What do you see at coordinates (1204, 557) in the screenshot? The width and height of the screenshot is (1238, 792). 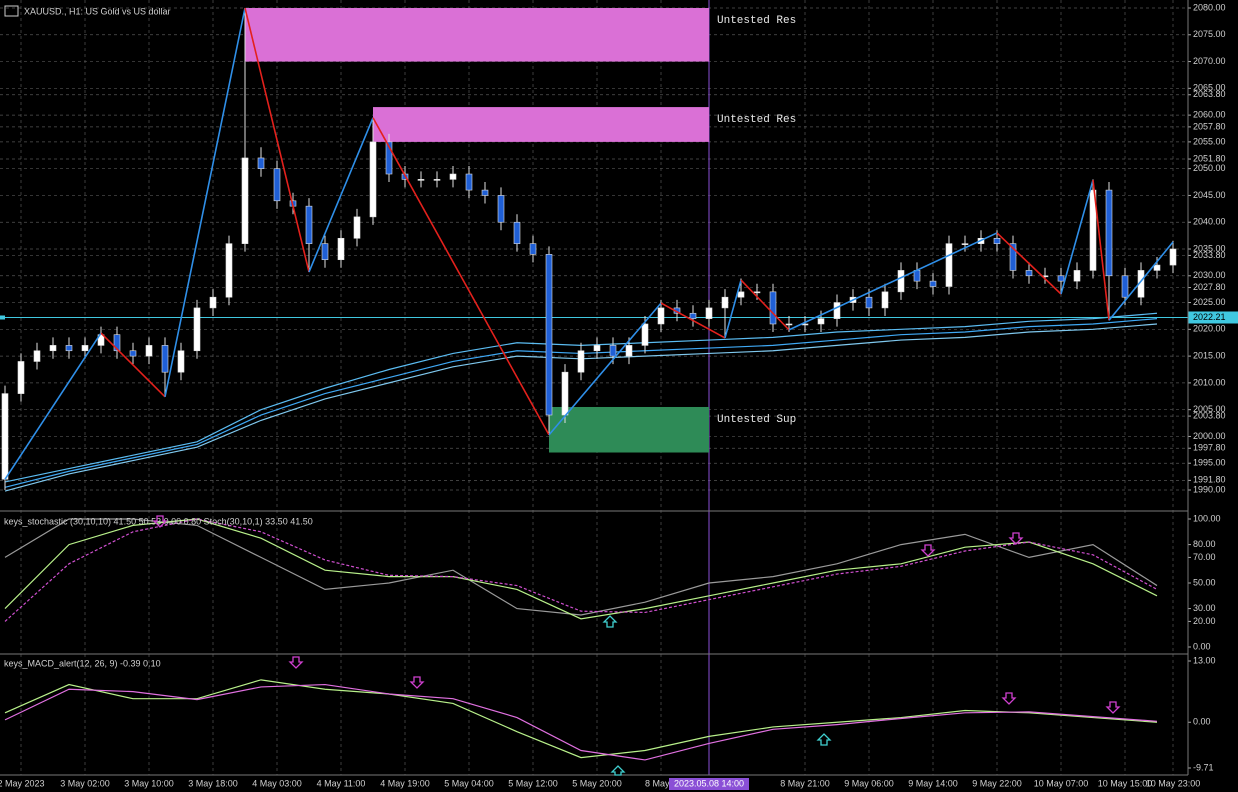 I see `y-tick-label: 70.00` at bounding box center [1204, 557].